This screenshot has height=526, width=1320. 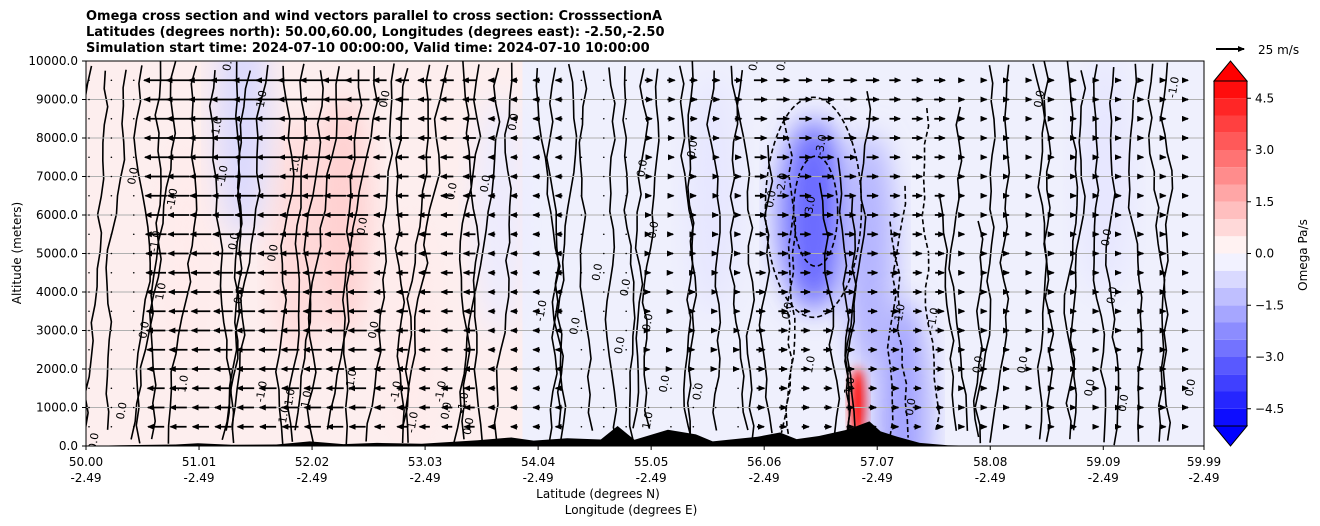 What do you see at coordinates (412, 422) in the screenshot?
I see `contour-label-25: -1.0` at bounding box center [412, 422].